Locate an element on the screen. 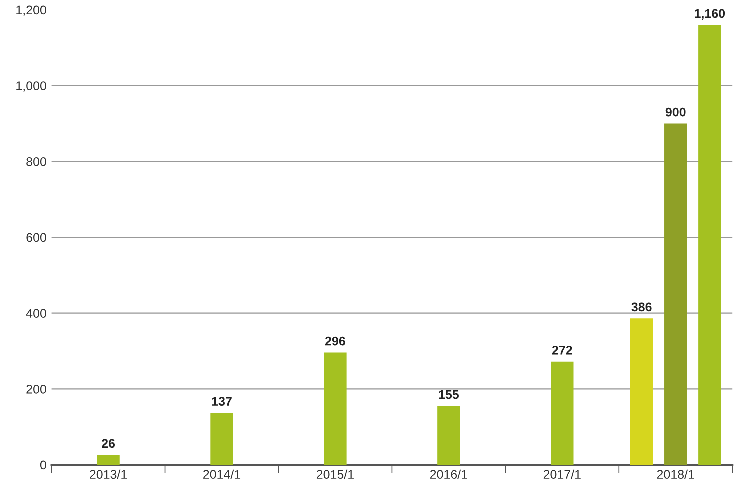 The image size is (740, 500). x-tick-label: 2015/1 is located at coordinates (335, 475).